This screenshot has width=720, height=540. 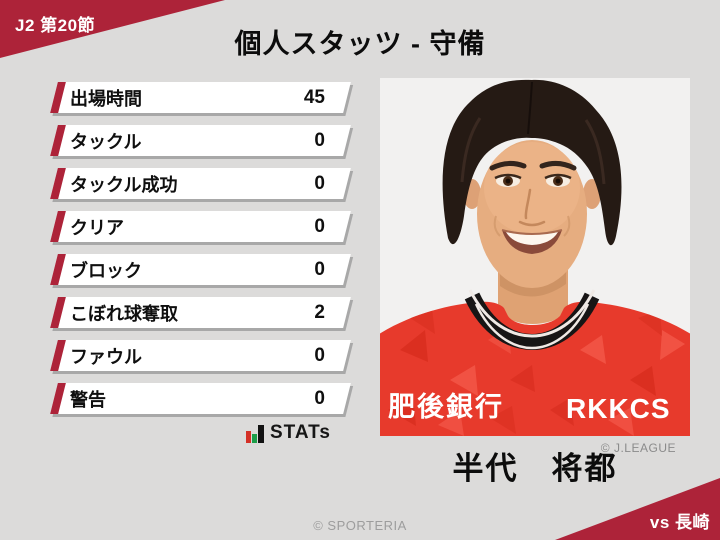 I want to click on player-ears, so click(x=532, y=194).